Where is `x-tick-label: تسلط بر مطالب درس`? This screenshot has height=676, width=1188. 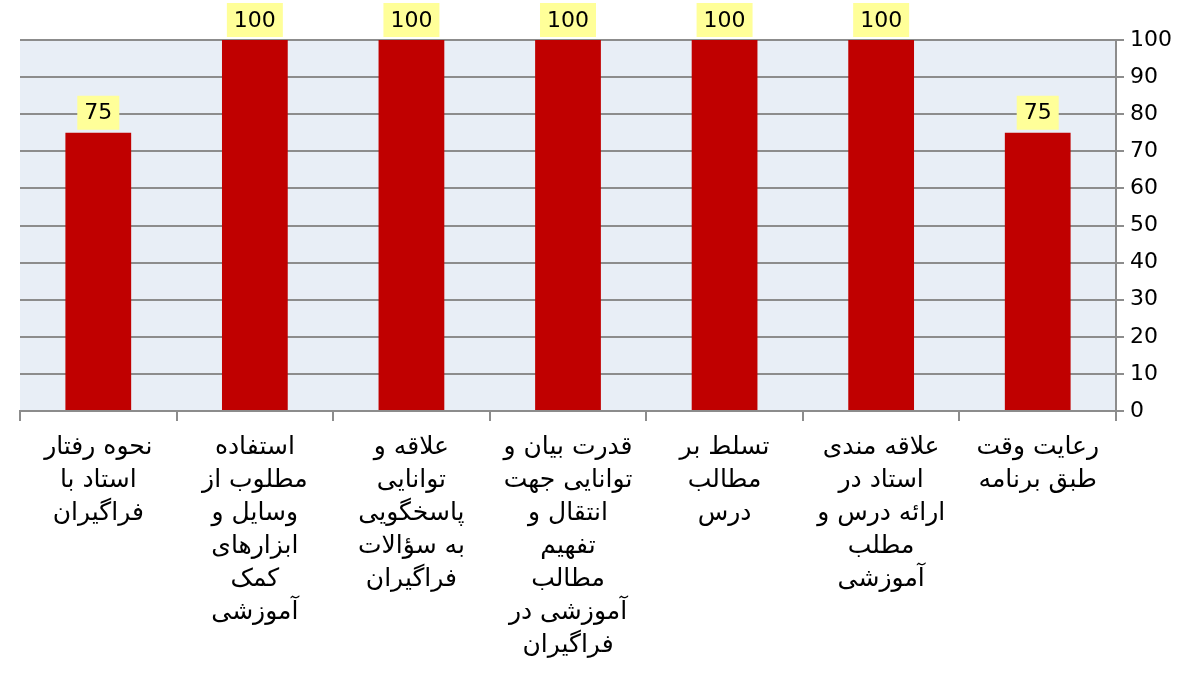 x-tick-label: تسلط بر مطالب درس is located at coordinates (723, 478).